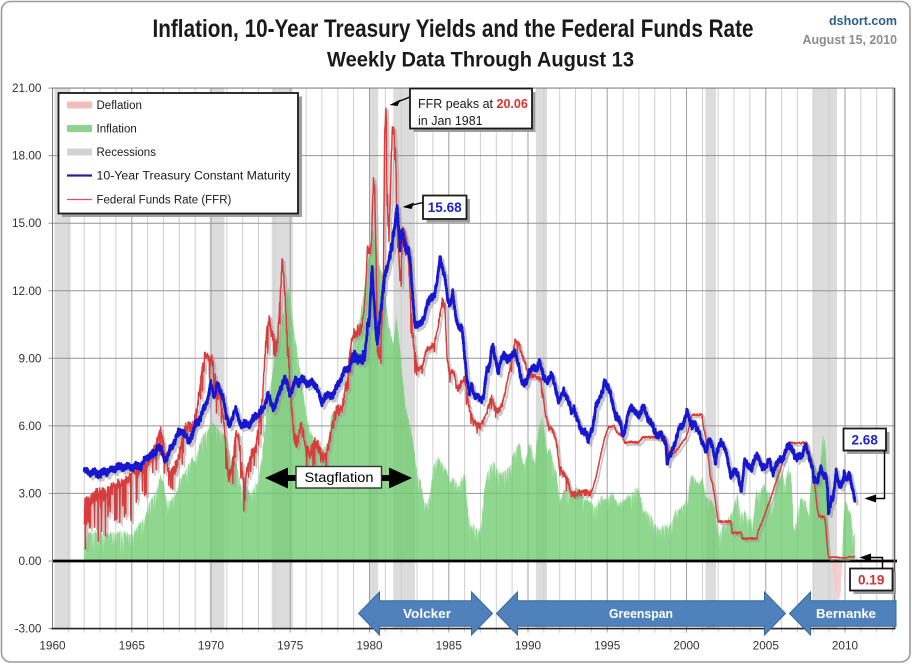  I want to click on svg-text:10-Year Treasury Constant Matu: 10-Year Treasury Constant Maturity, so click(194, 177).